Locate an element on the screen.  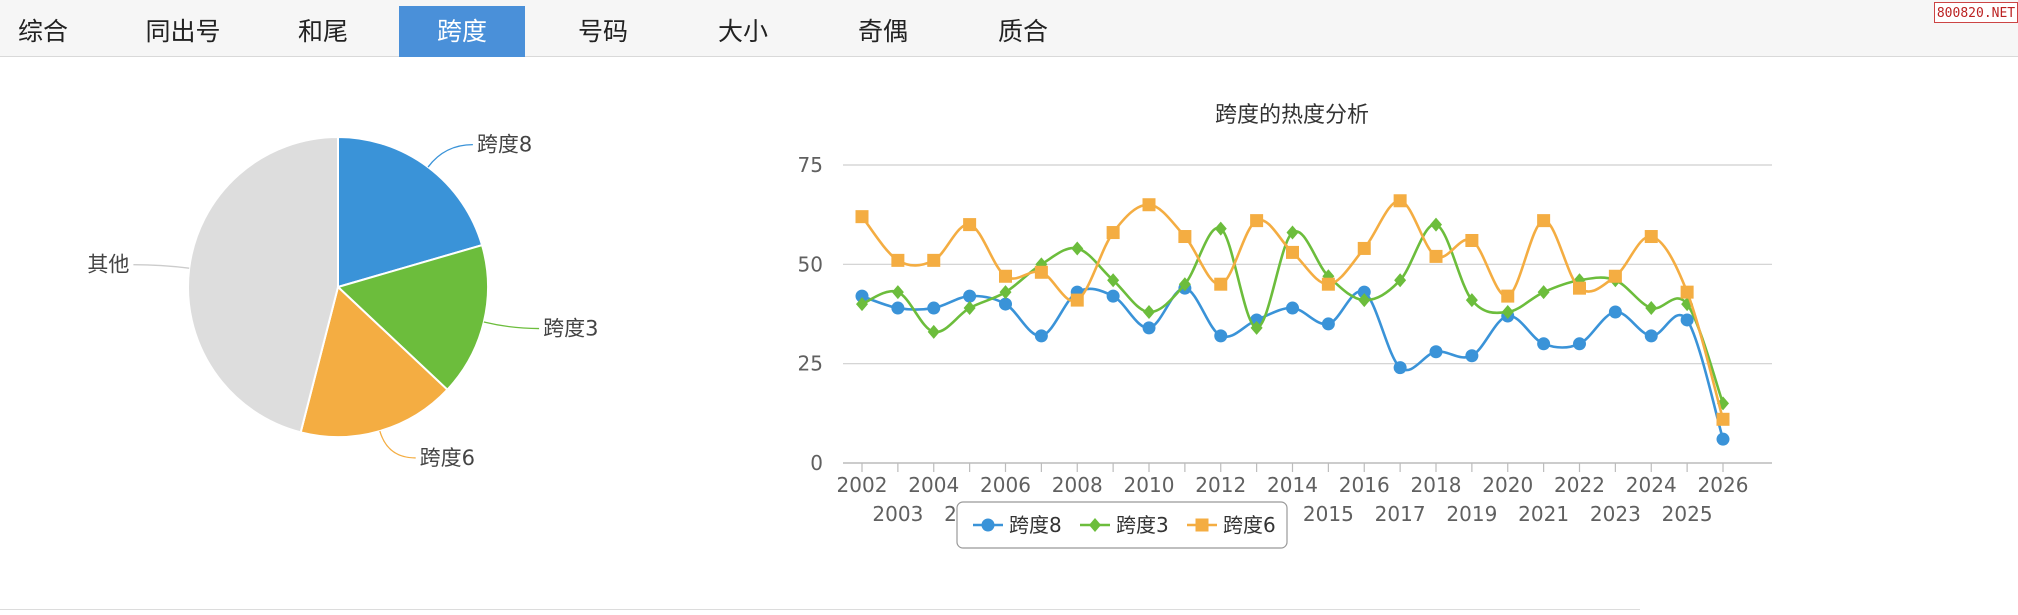
legend-item-kuadu8: 跨度8 is located at coordinates (1017, 525).